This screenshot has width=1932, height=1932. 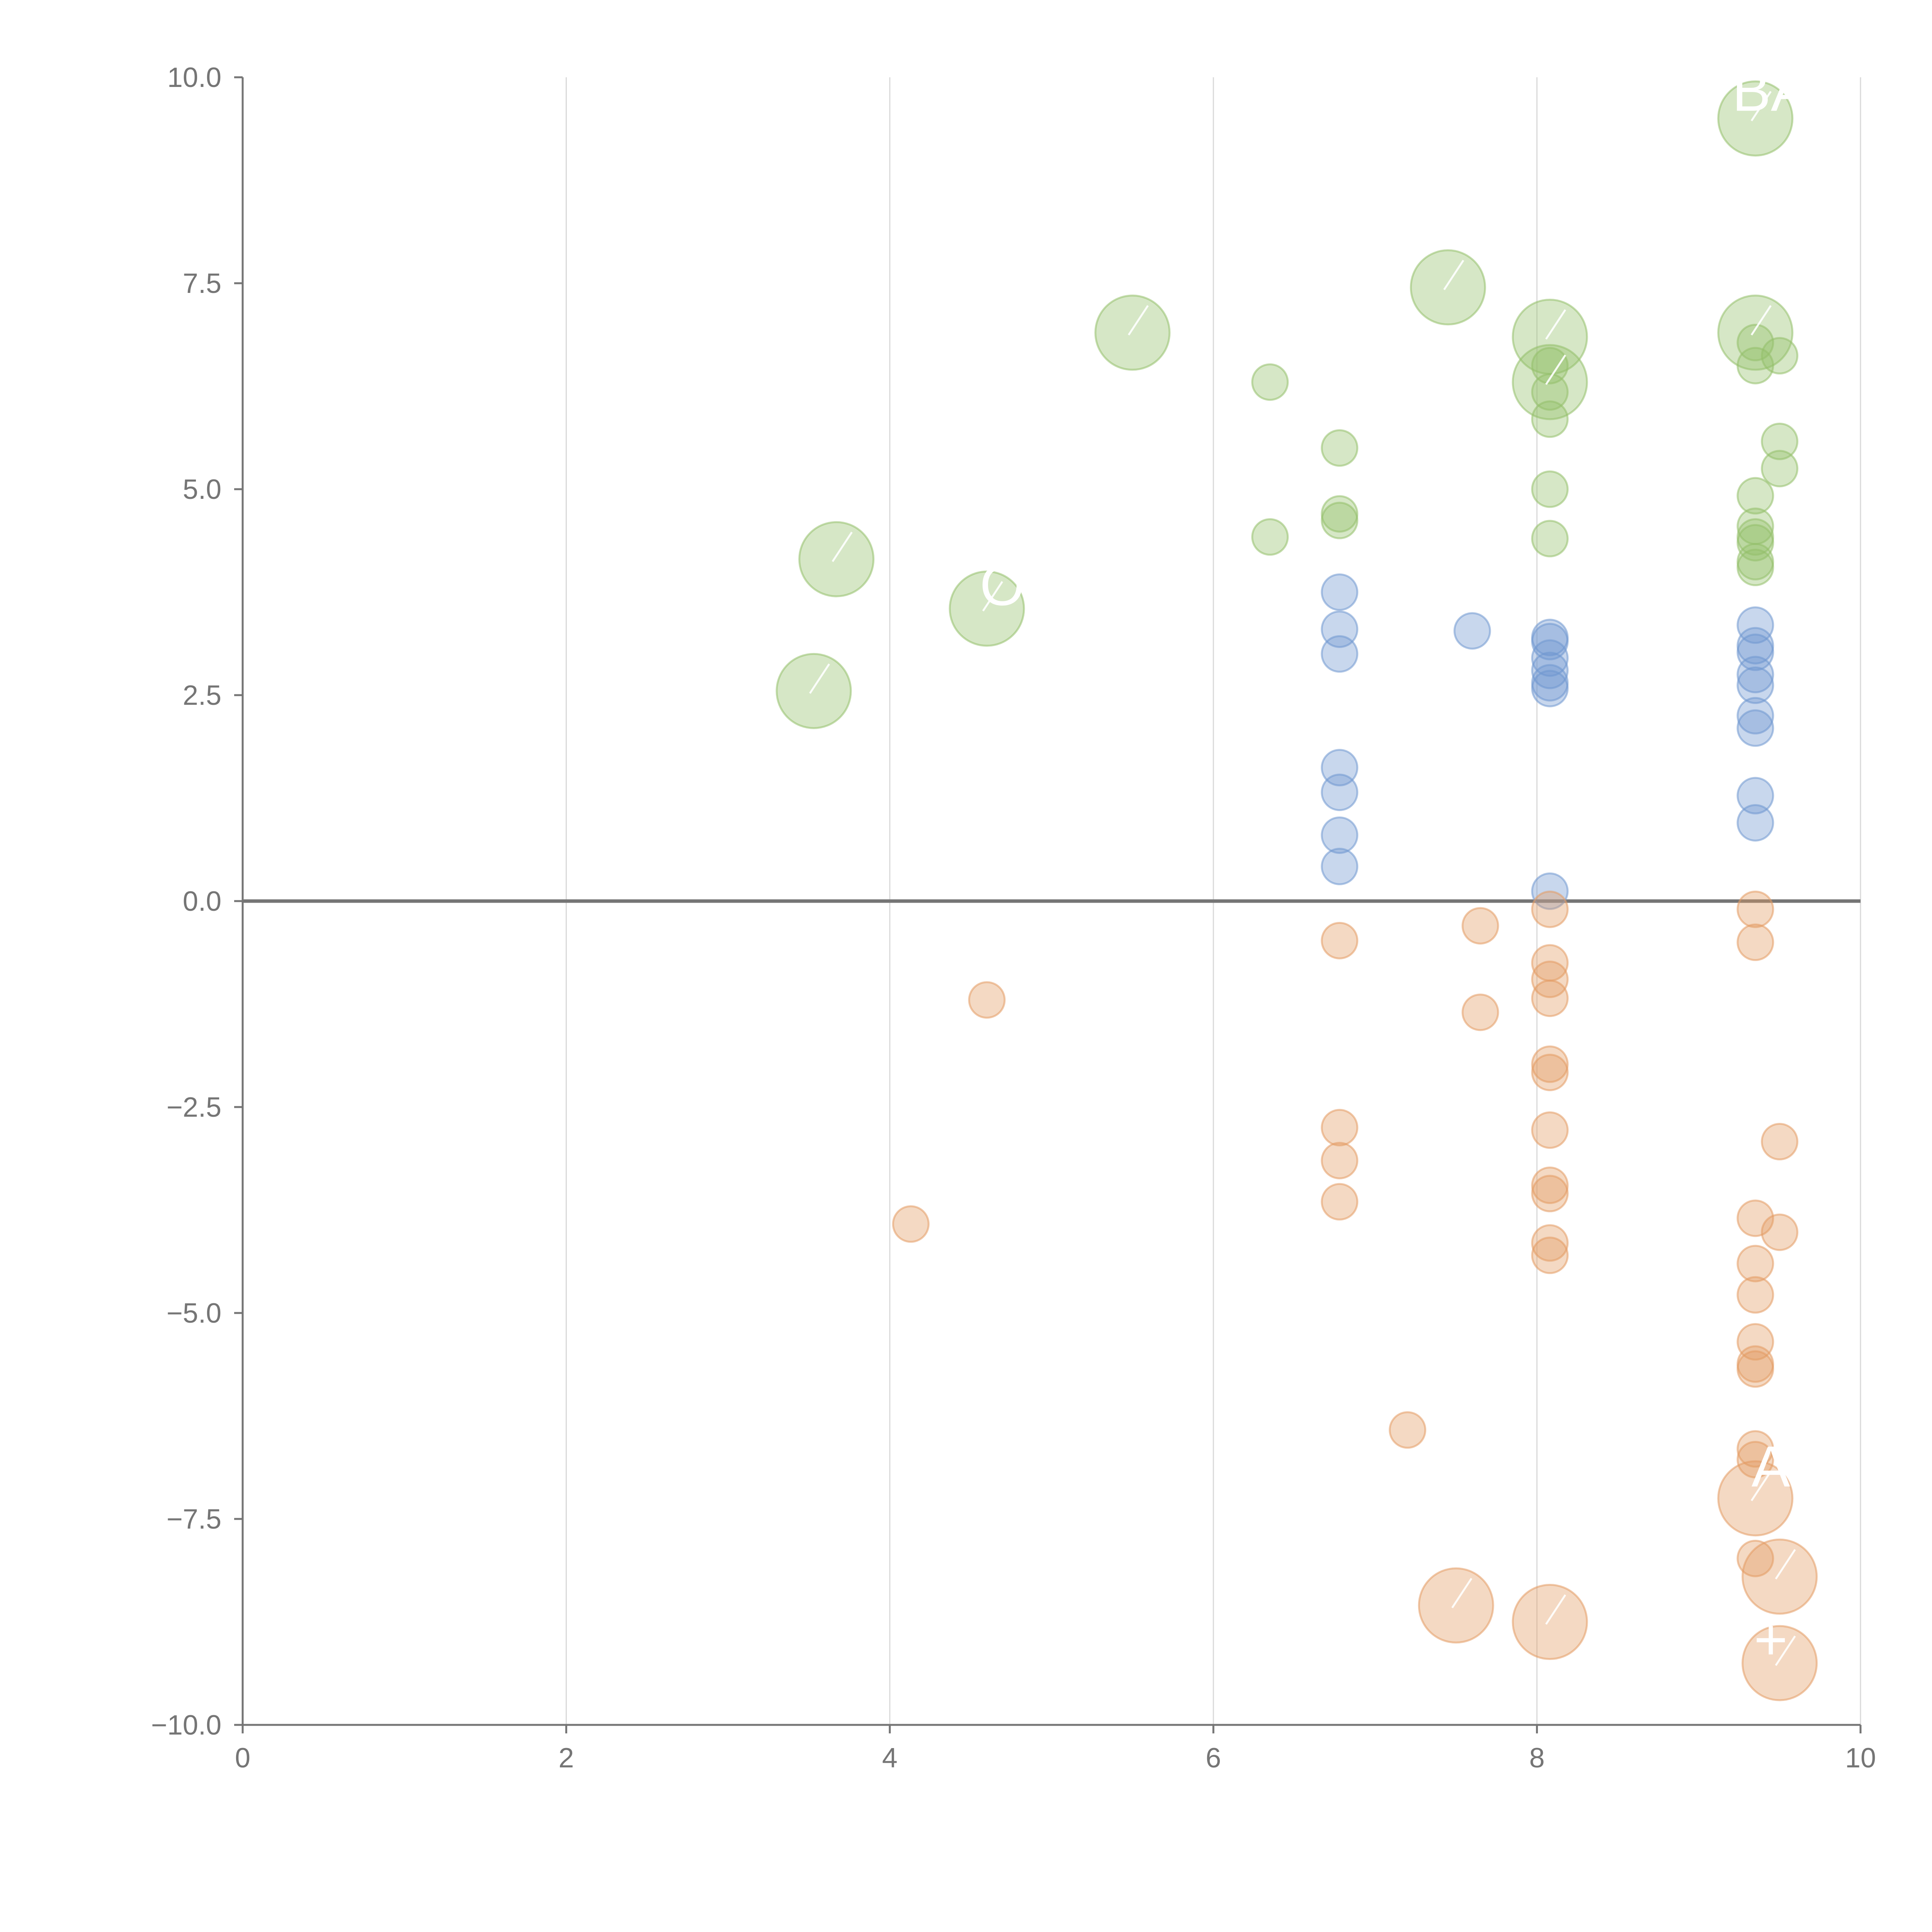 What do you see at coordinates (194, 1107) in the screenshot?
I see `y-tick-label: −2.5` at bounding box center [194, 1107].